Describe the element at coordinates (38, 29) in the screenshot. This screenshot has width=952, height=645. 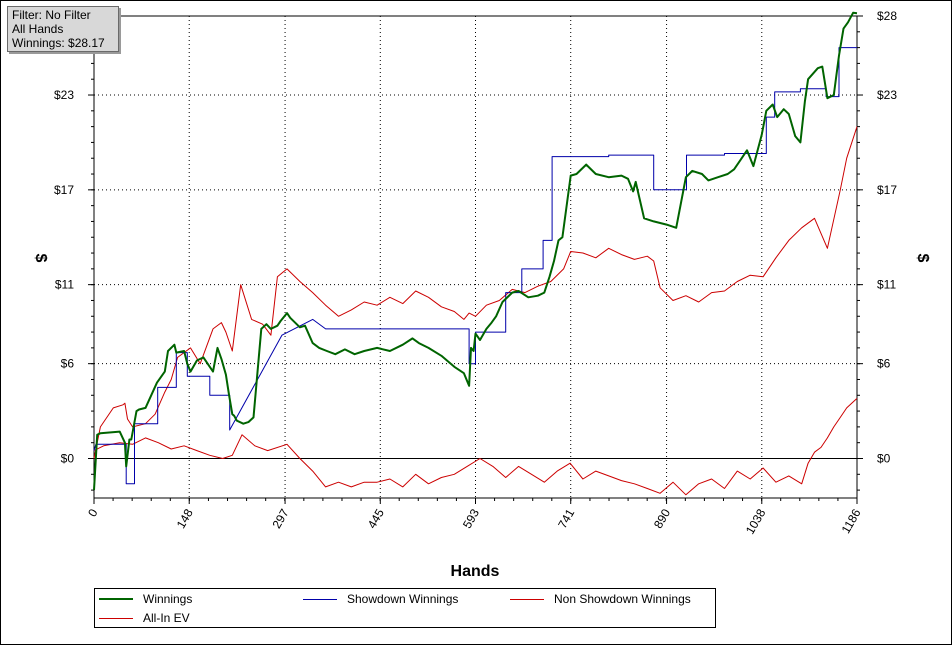
I see `hands-text: All Hands` at that location.